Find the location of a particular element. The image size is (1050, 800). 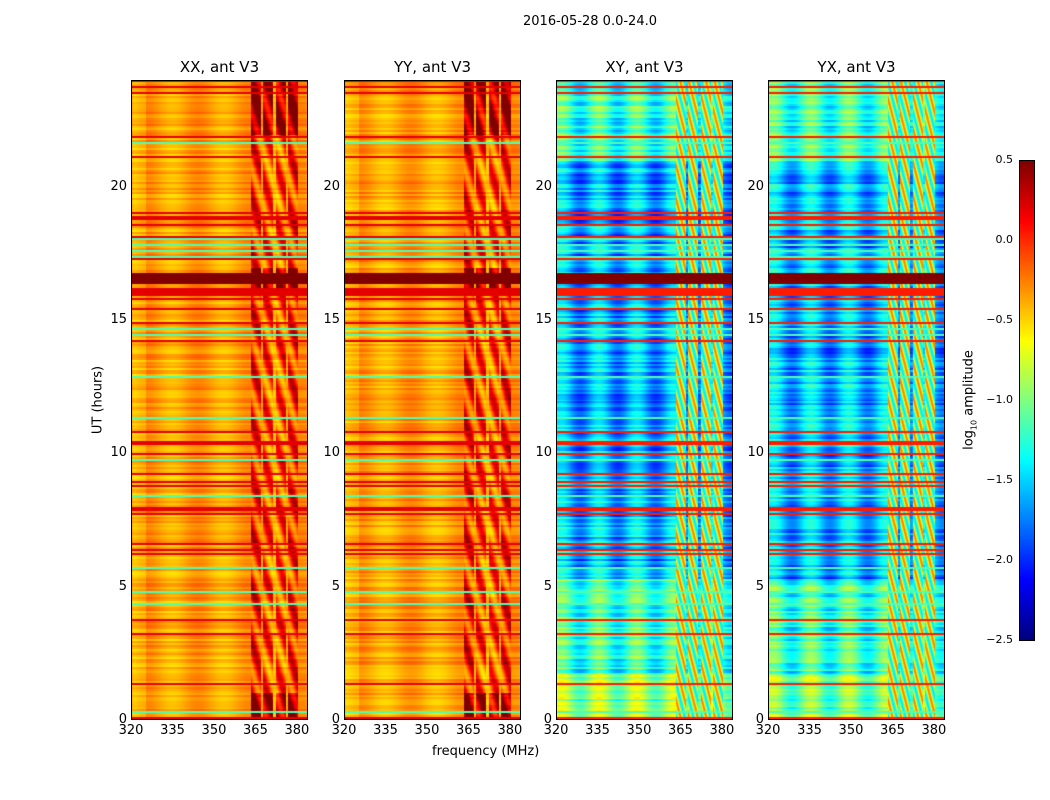

colorbar-tick-label: 0.5 is located at coordinates (1004, 159).